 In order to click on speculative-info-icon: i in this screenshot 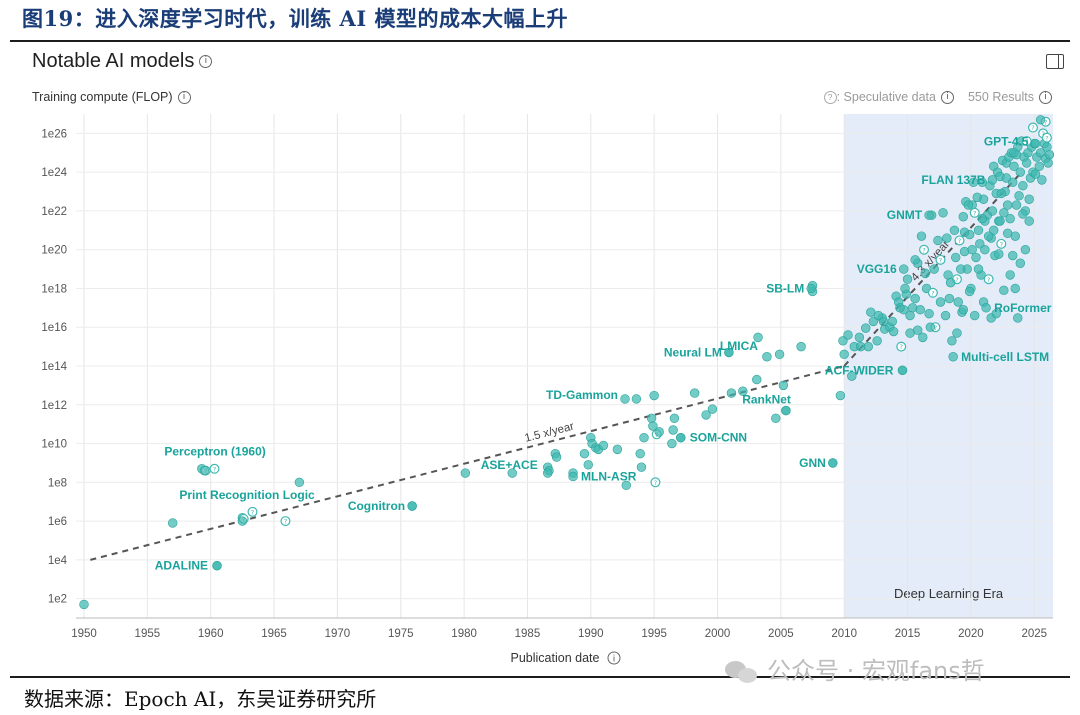, I will do `click(947, 98)`.